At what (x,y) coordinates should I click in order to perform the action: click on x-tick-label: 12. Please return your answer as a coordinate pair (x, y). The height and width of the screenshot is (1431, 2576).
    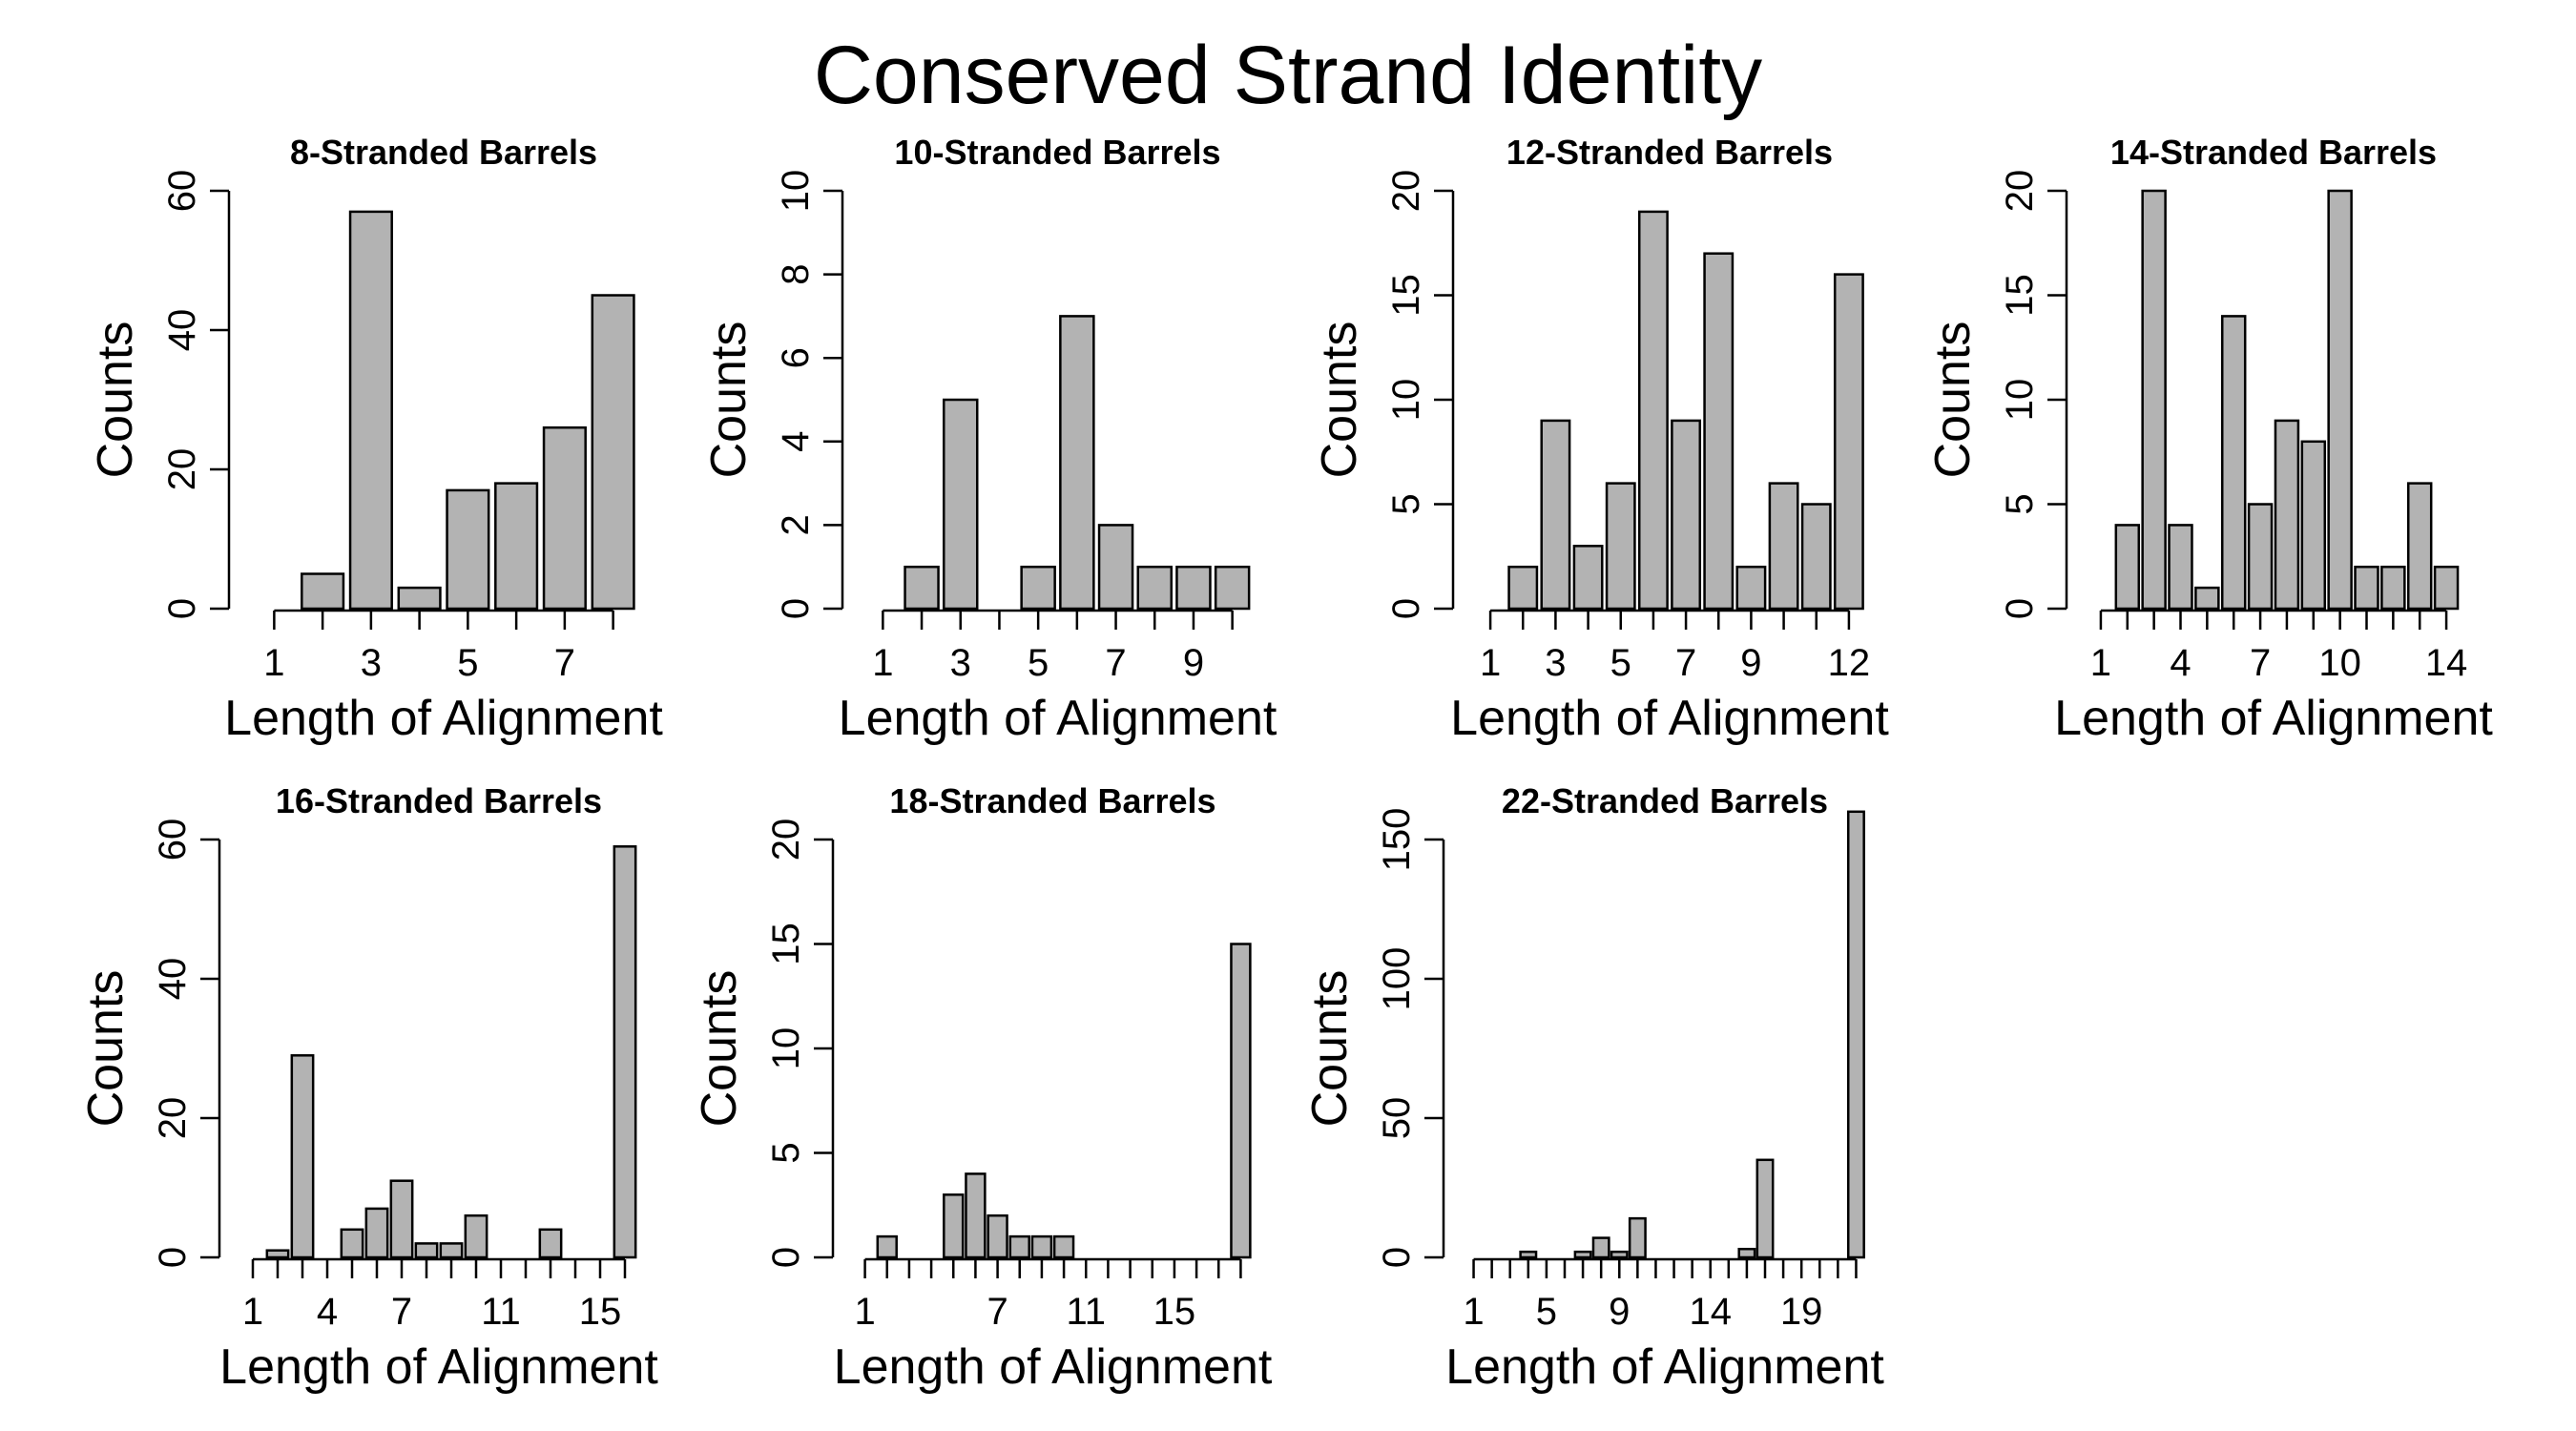
    Looking at the image, I should click on (1849, 663).